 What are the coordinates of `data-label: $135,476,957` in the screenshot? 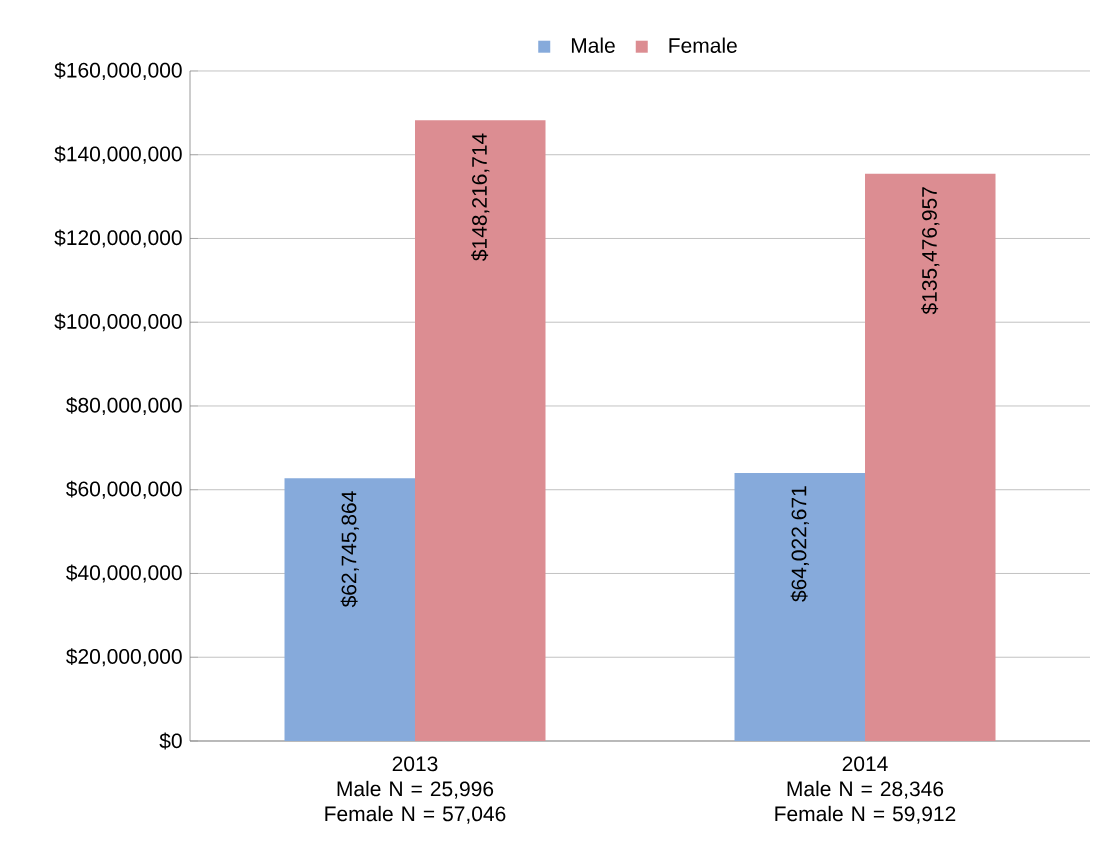 It's located at (930, 251).